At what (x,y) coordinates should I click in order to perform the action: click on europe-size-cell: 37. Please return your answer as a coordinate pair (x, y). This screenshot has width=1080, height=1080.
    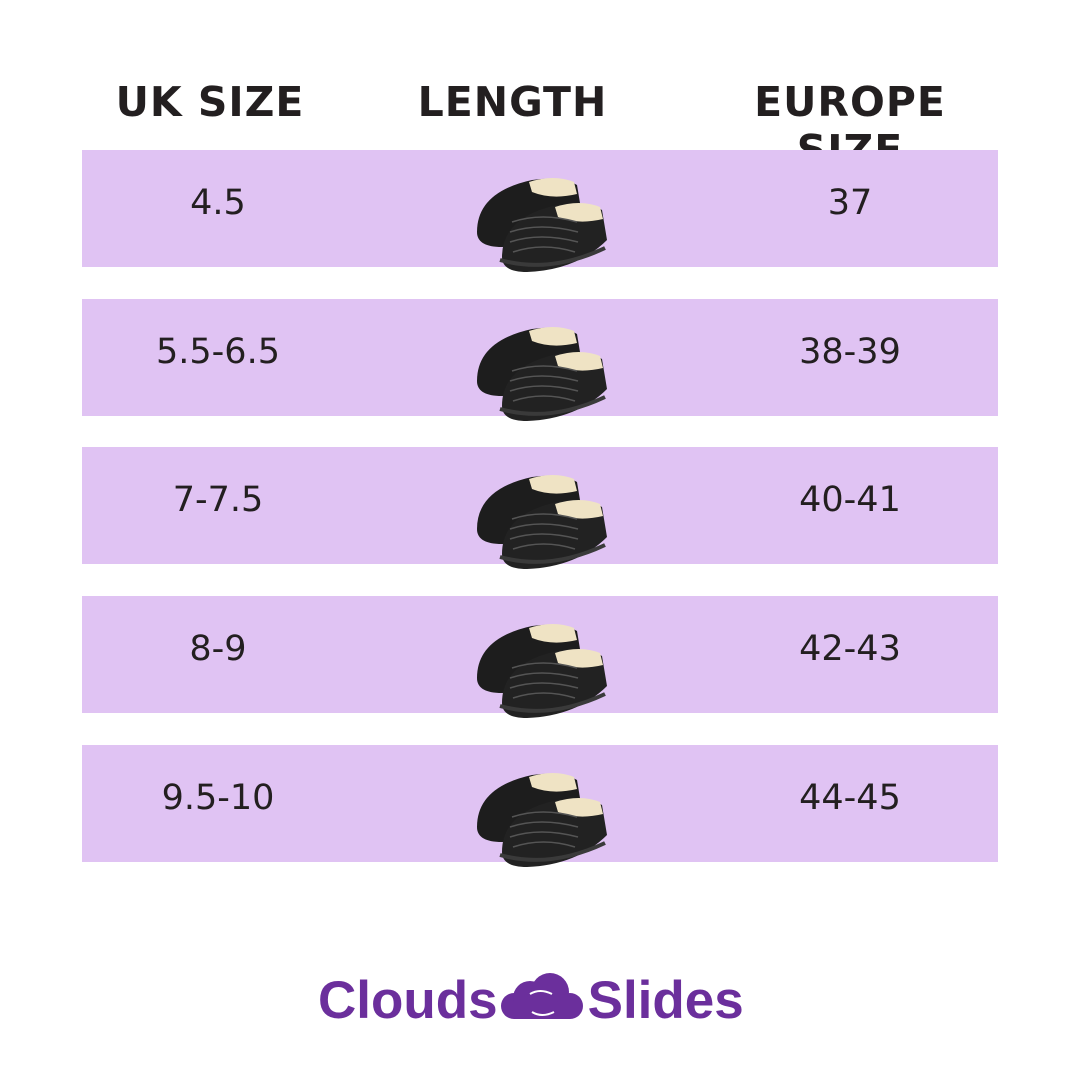
    Looking at the image, I should click on (850, 203).